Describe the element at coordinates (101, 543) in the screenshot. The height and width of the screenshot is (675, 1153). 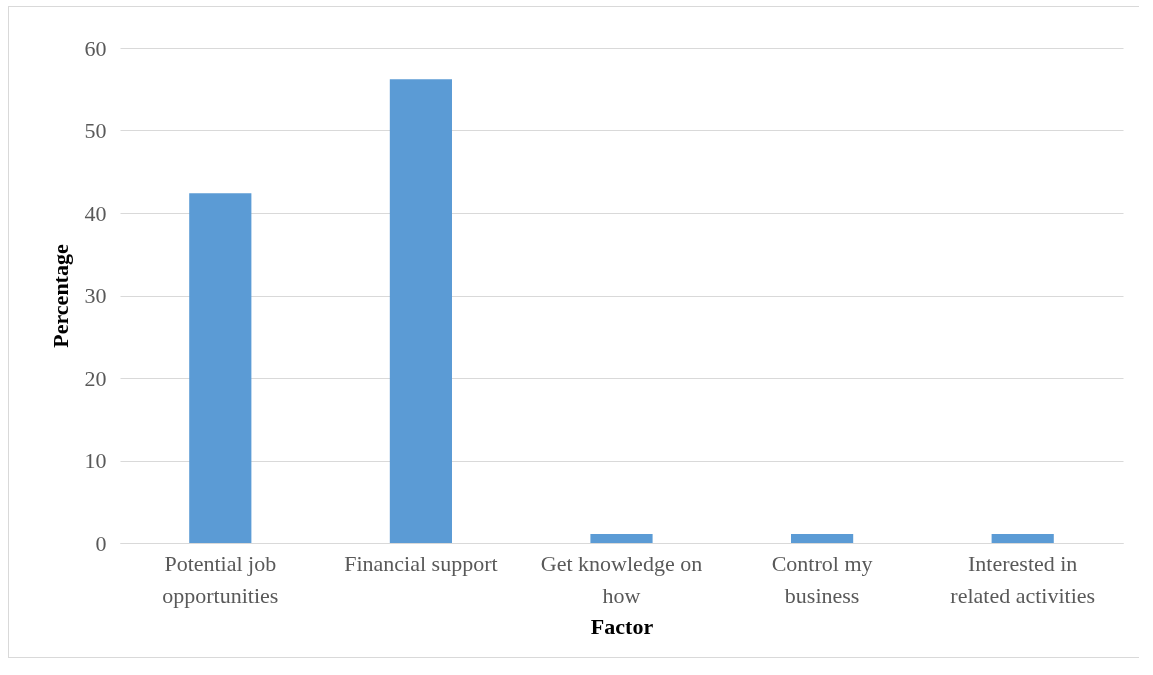
I see `y-tick-label: 0` at that location.